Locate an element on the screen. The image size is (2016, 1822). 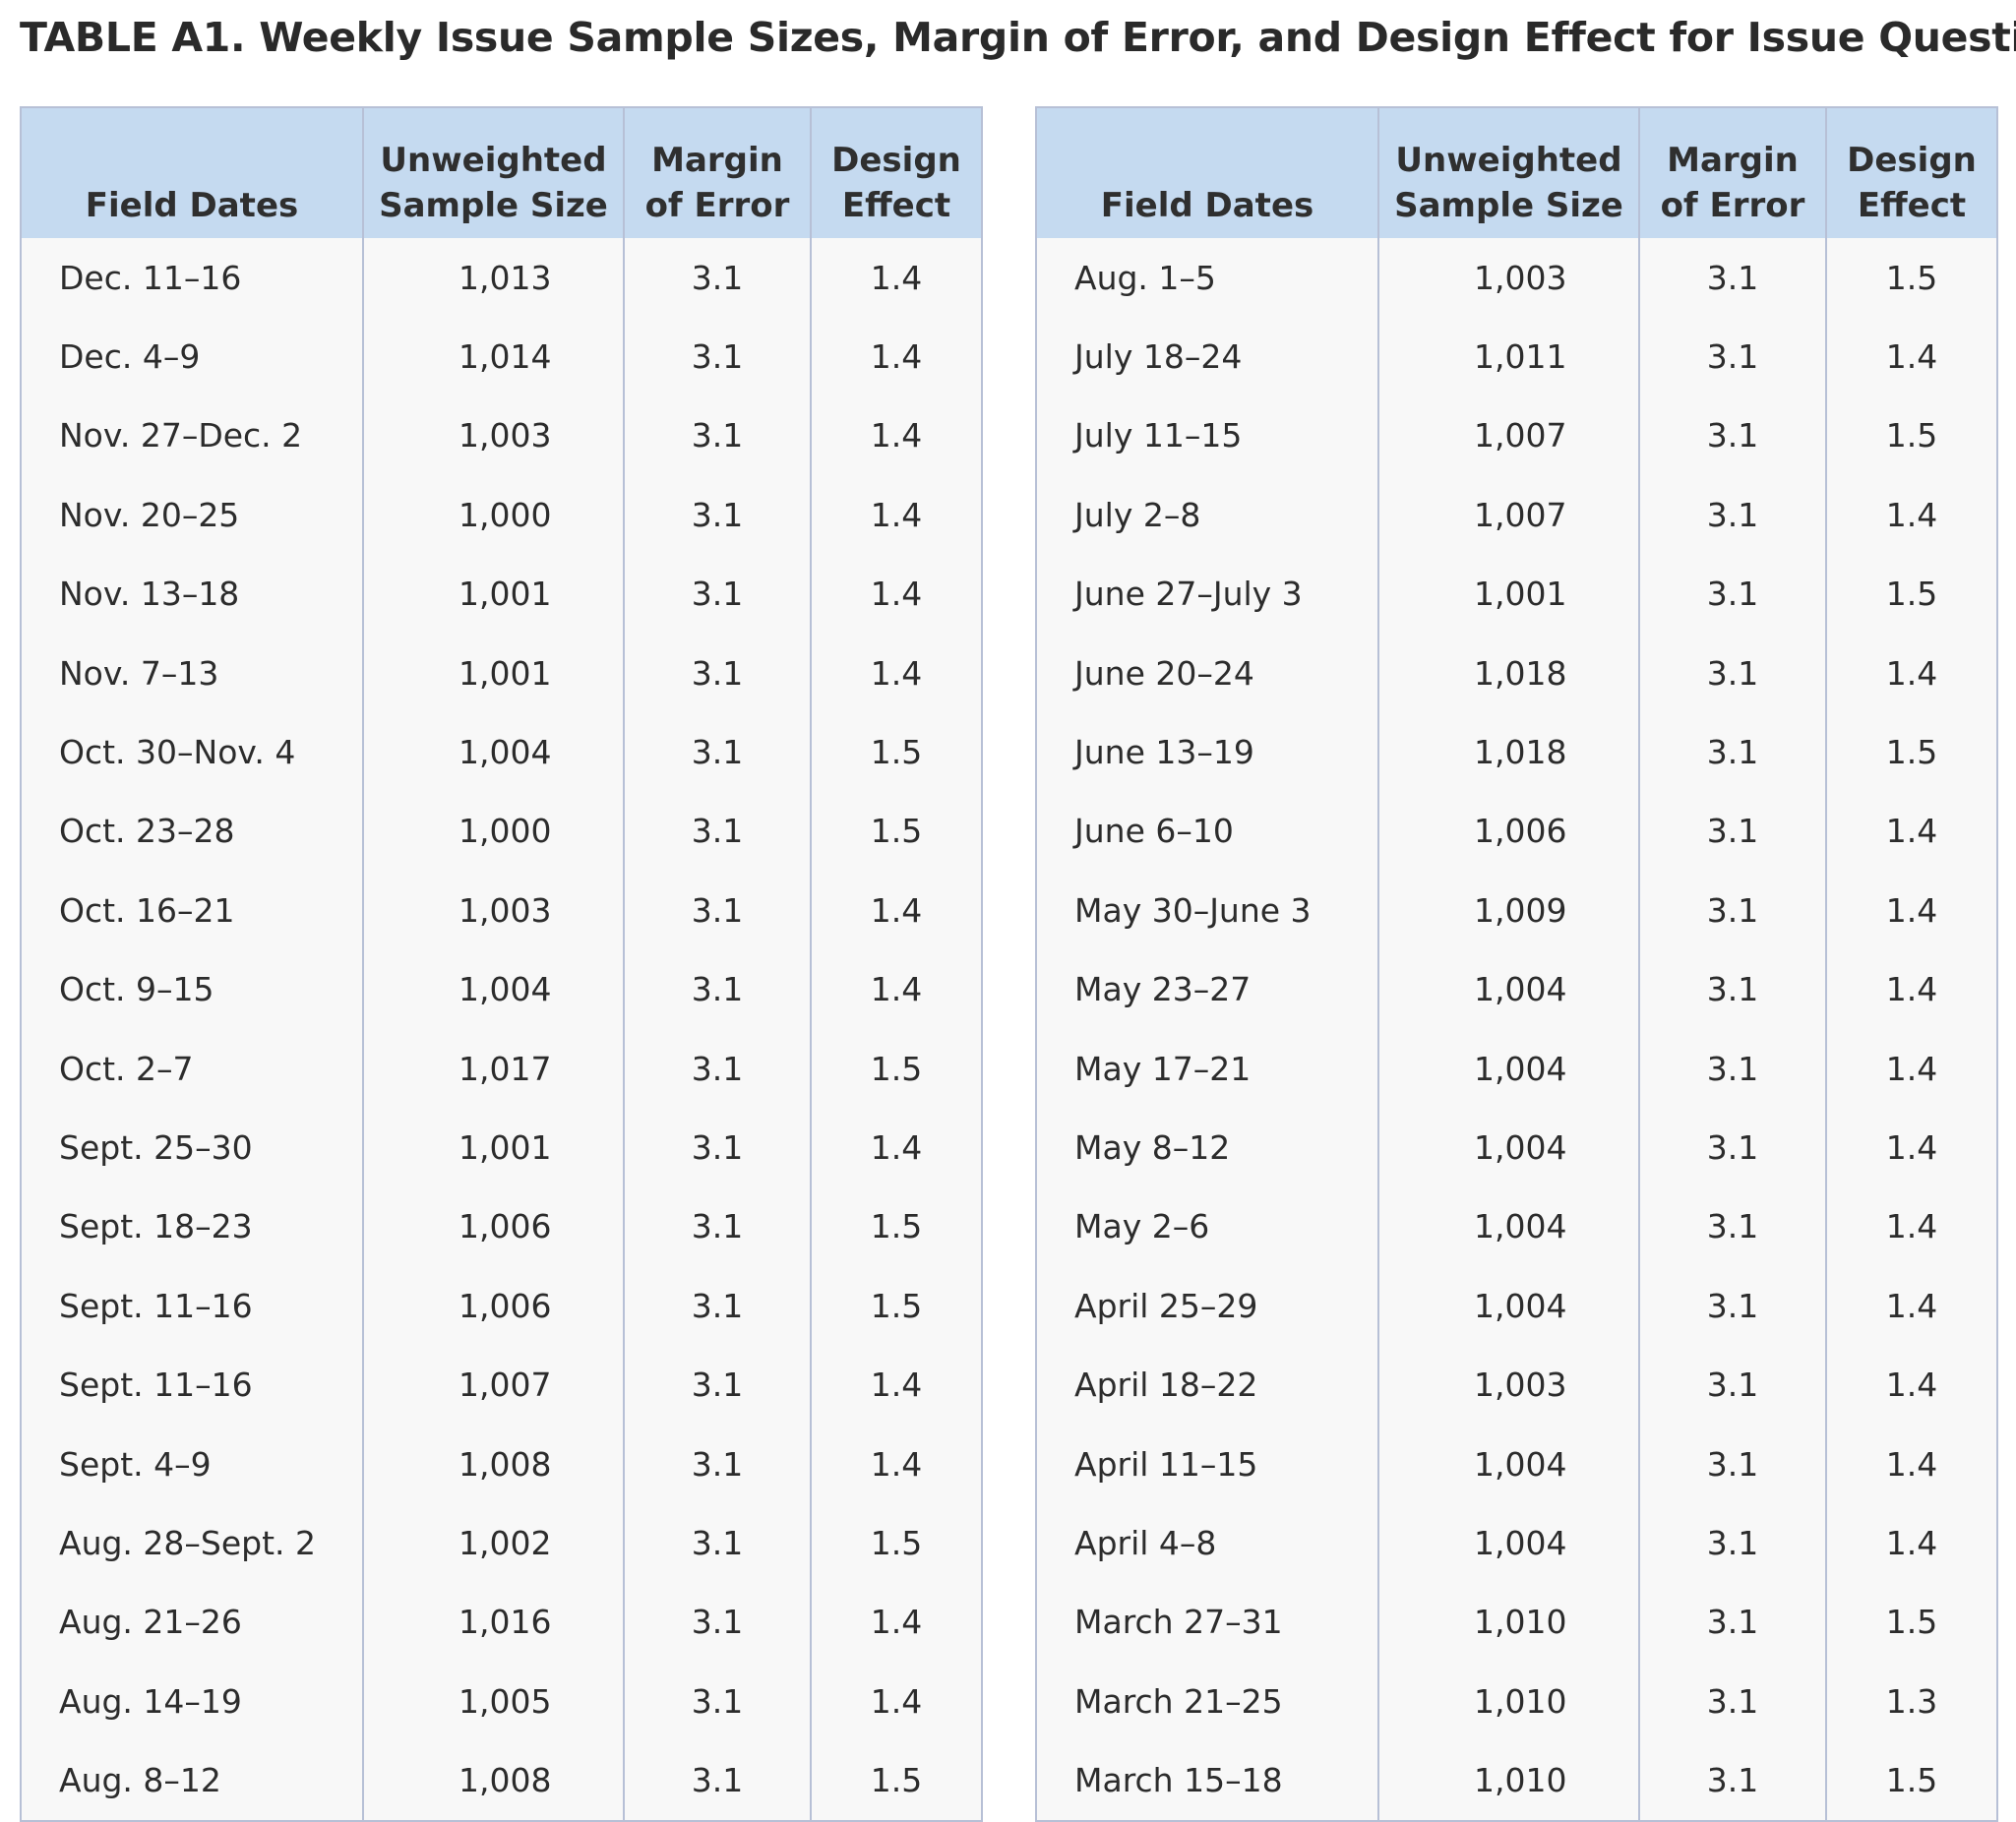
field-date-cell: Nov. 20–25 is located at coordinates (192, 515).